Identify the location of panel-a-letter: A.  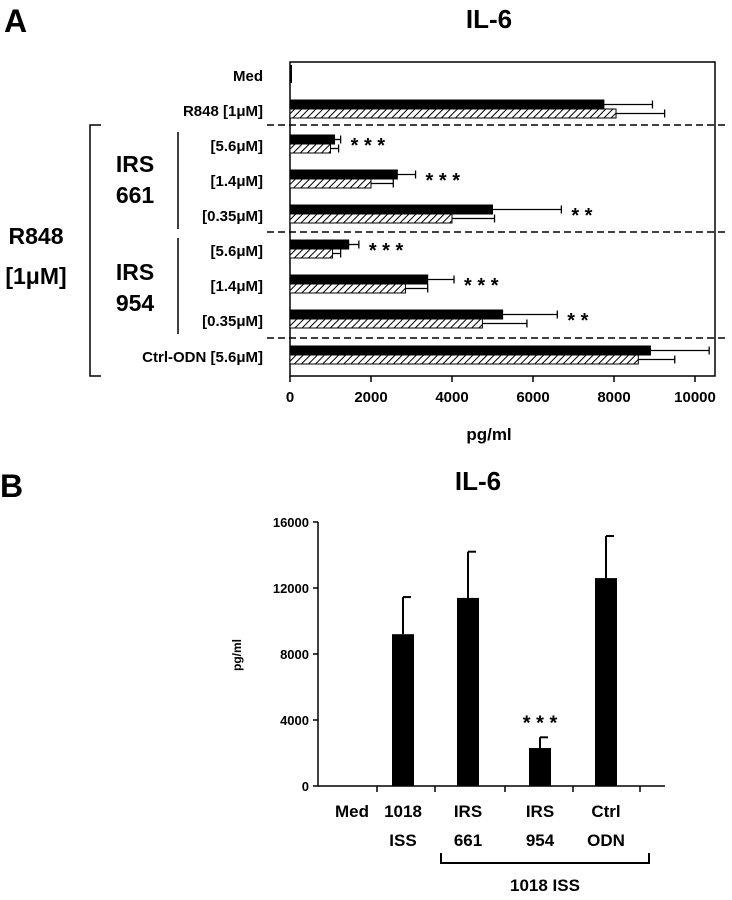
(15, 21).